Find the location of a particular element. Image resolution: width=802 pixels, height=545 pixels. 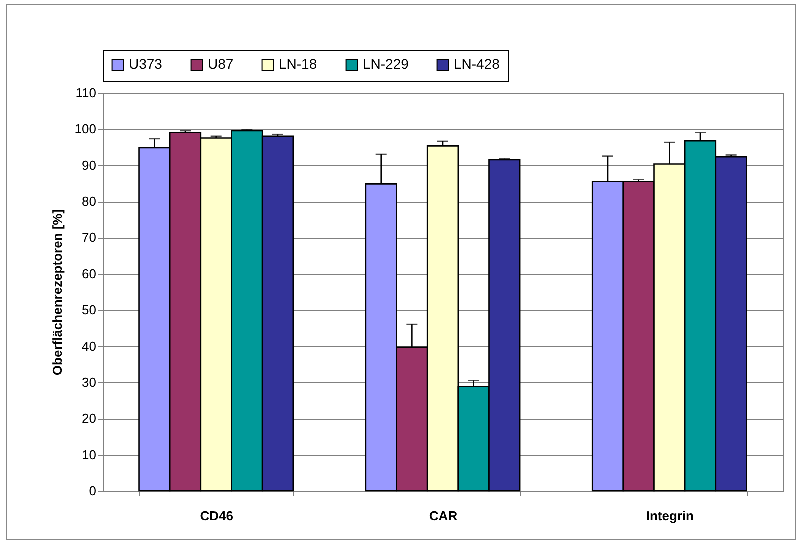

y-tick-label: 110 is located at coordinates (86, 93).